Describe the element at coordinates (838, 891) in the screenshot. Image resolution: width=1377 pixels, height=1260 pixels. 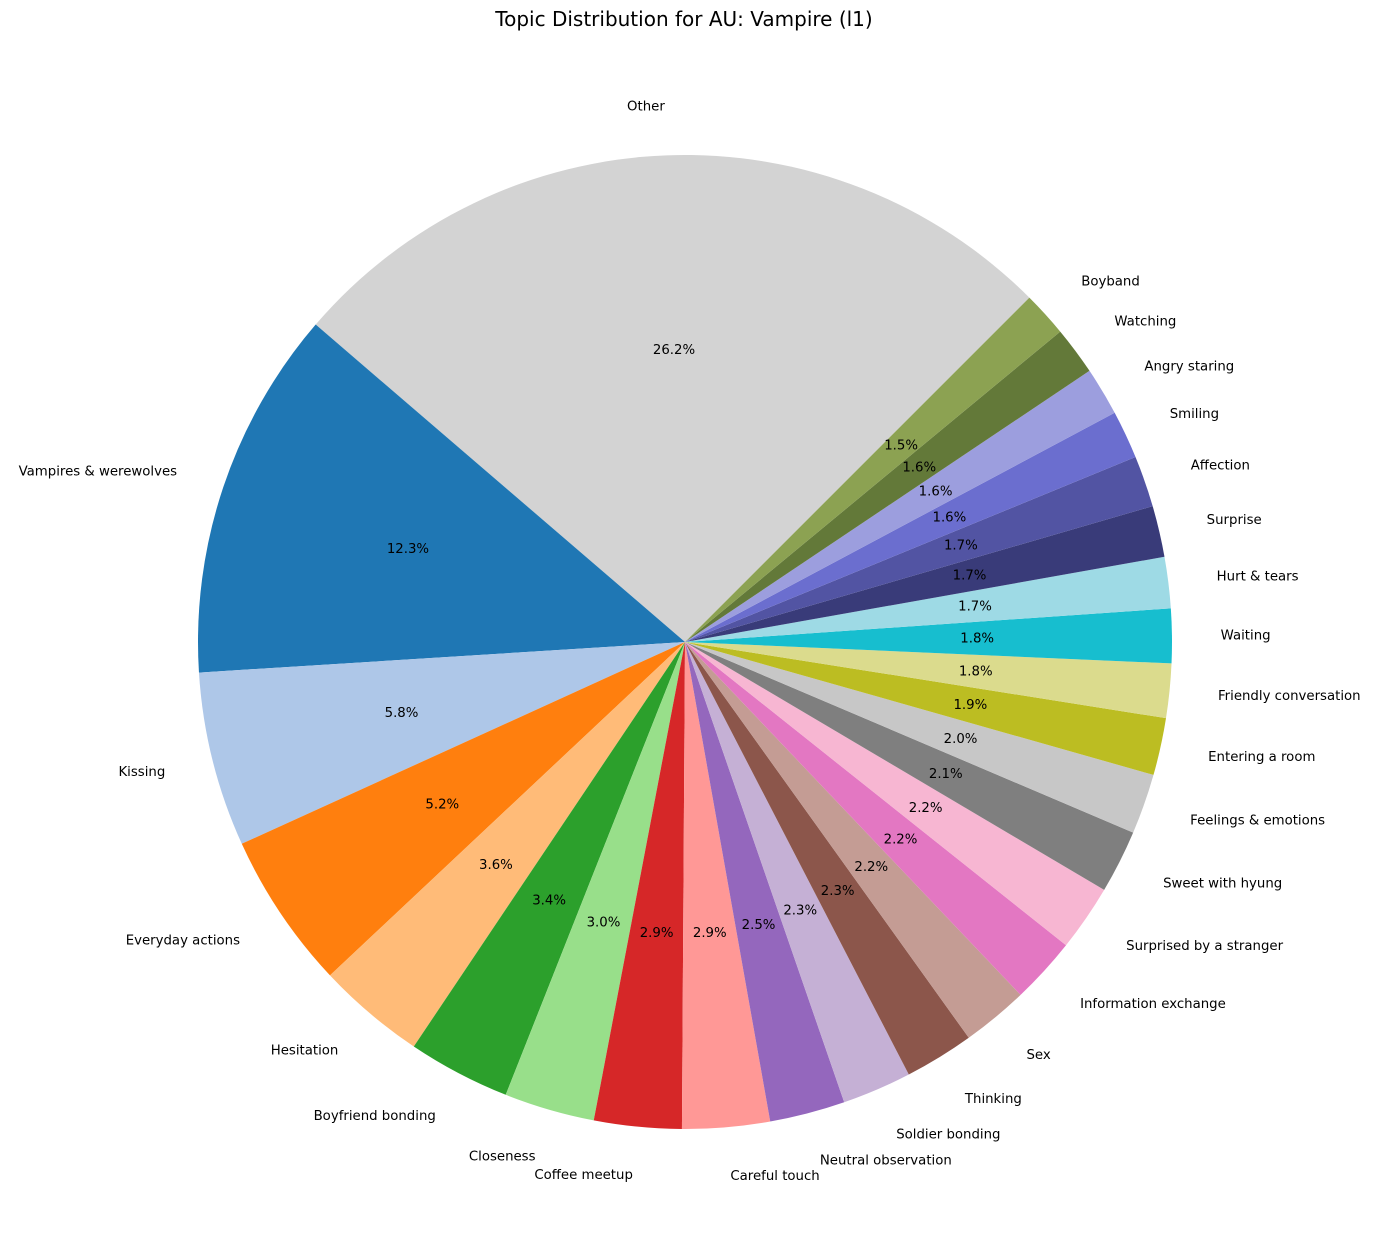
I see `slice-percent-thinking: 2.3%` at that location.